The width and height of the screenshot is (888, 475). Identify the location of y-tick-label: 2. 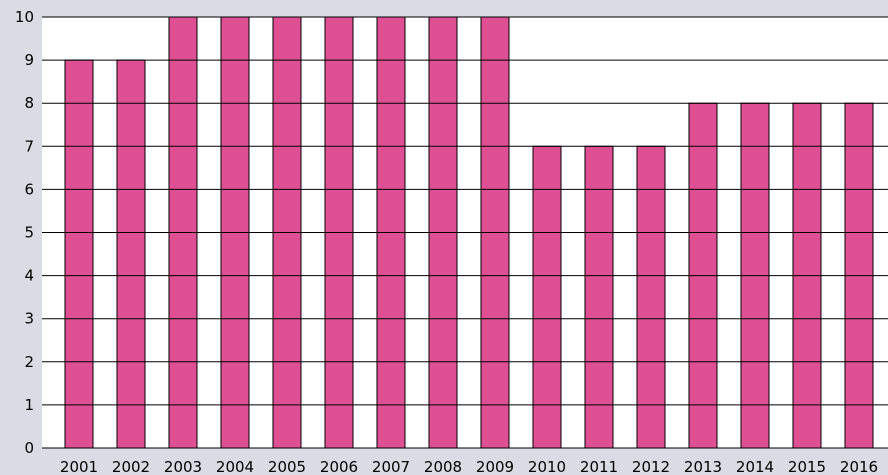
(29, 362).